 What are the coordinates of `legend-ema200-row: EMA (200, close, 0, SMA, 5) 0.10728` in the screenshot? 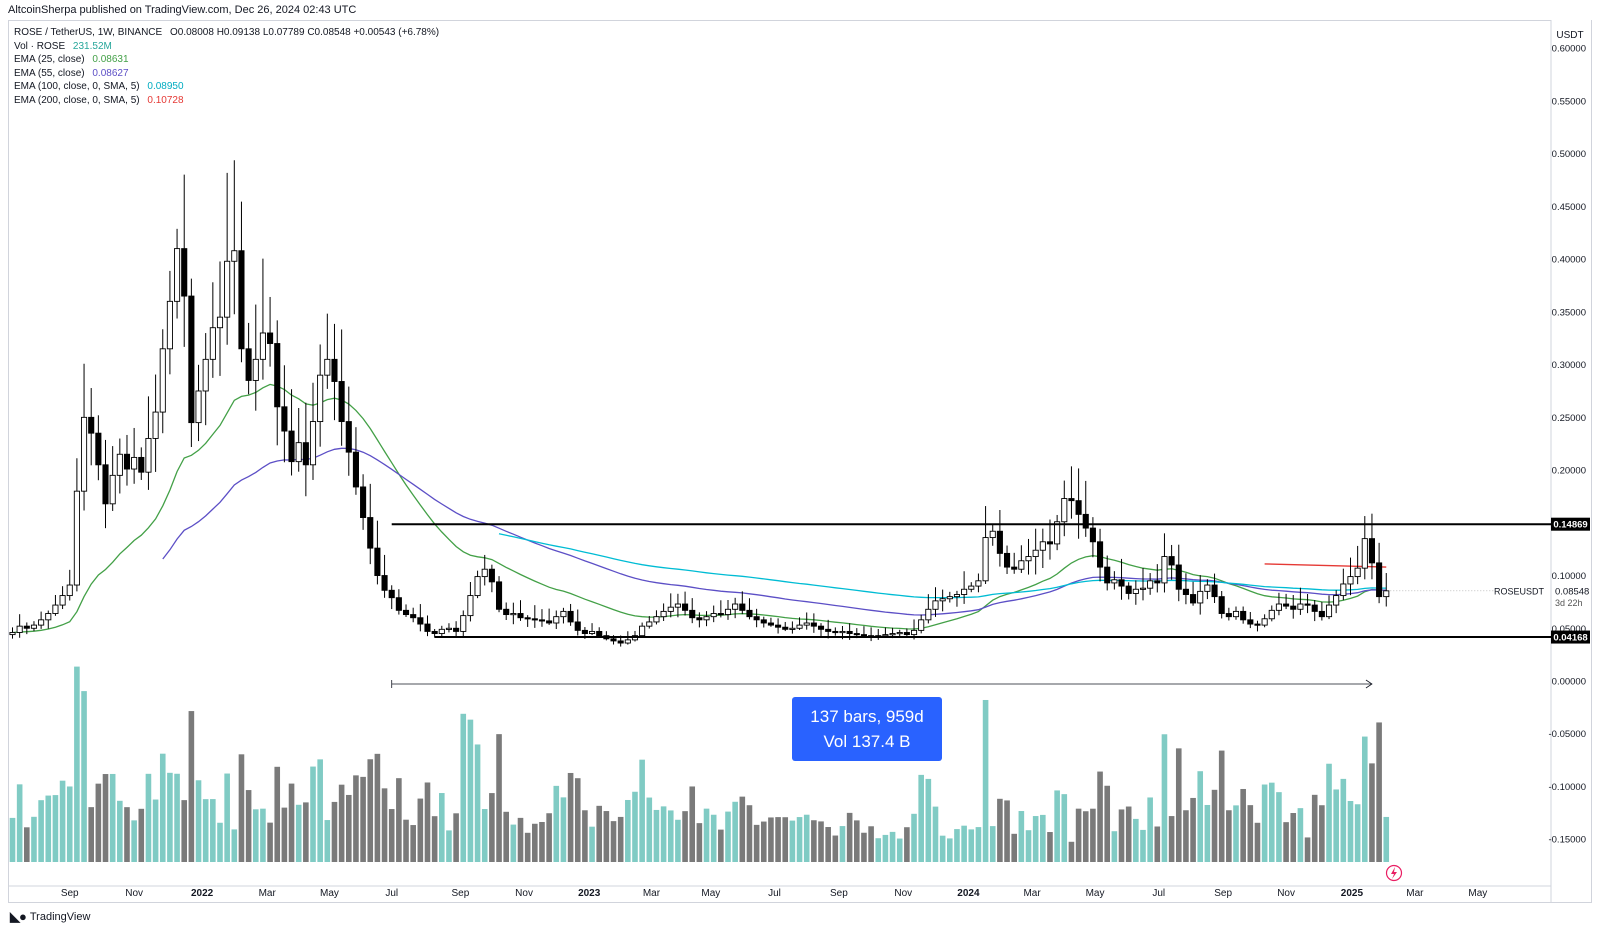 It's located at (226, 101).